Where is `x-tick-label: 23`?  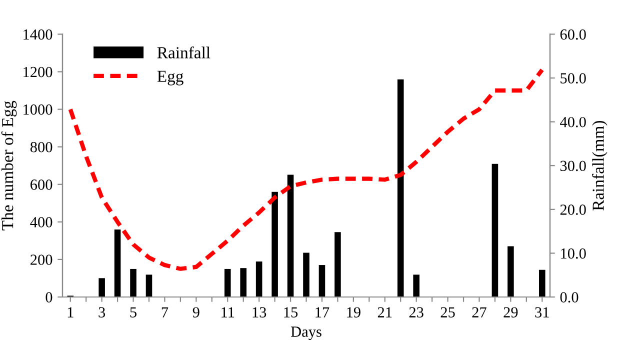 x-tick-label: 23 is located at coordinates (416, 312).